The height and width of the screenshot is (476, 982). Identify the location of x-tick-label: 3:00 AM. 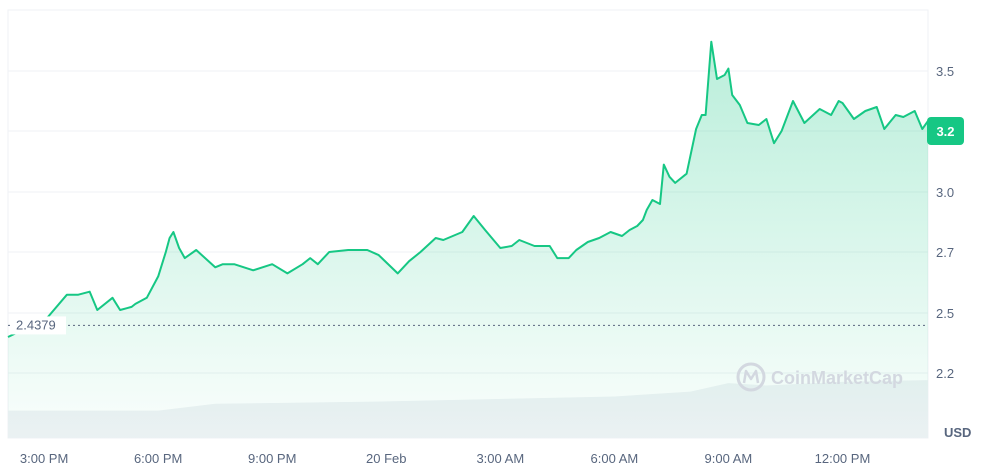
(500, 458).